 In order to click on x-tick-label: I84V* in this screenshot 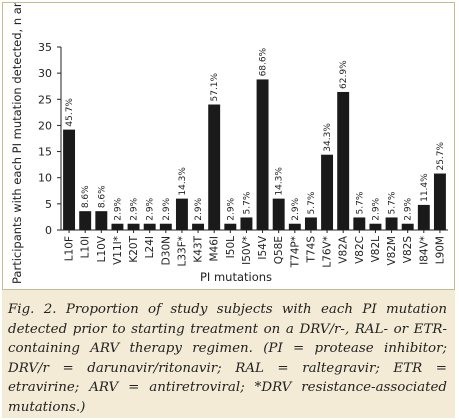, I will do `click(424, 250)`.